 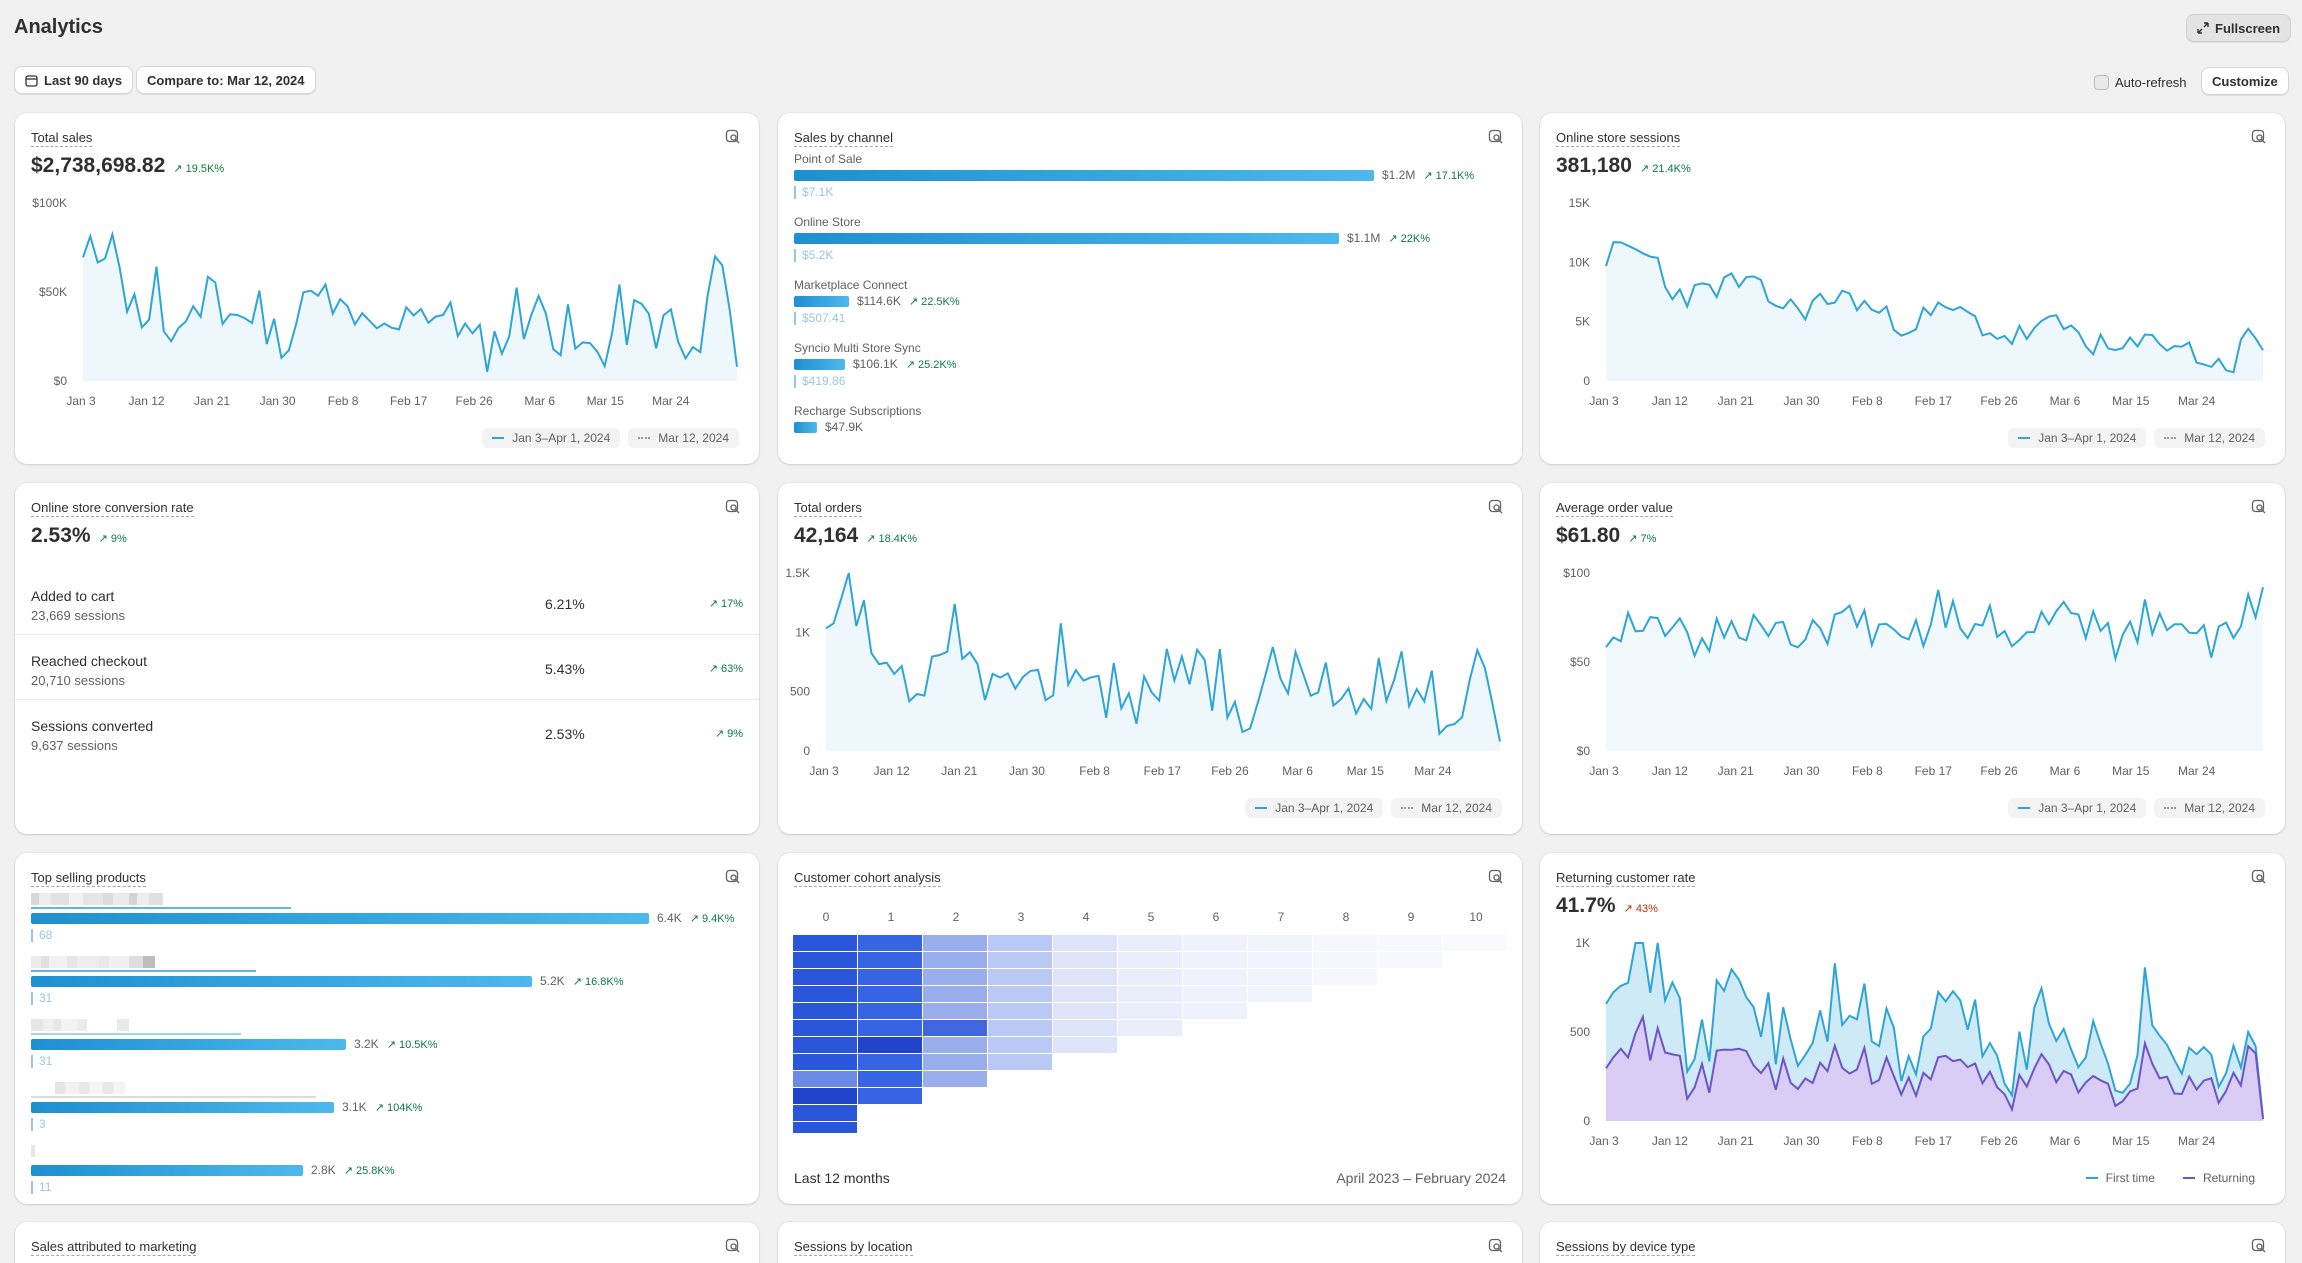 I want to click on expand-icon, so click(x=2203, y=28).